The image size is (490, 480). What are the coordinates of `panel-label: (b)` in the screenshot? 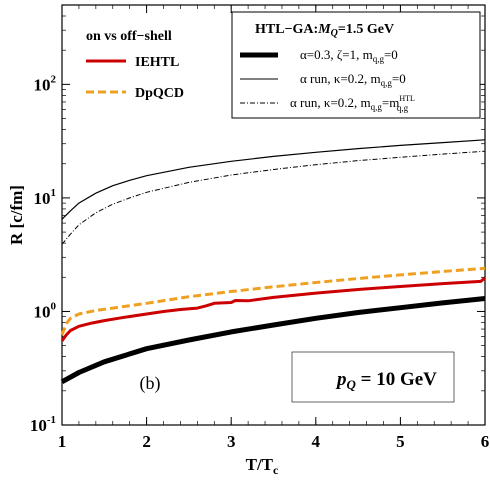 It's located at (150, 383).